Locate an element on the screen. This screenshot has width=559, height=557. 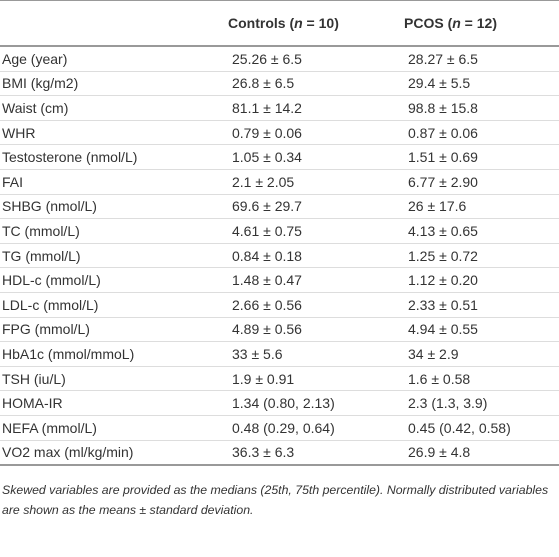
table-row: TSH (iu/L) 1.9 ± 0.91 1.6 ± 0.58 is located at coordinates (279, 379).